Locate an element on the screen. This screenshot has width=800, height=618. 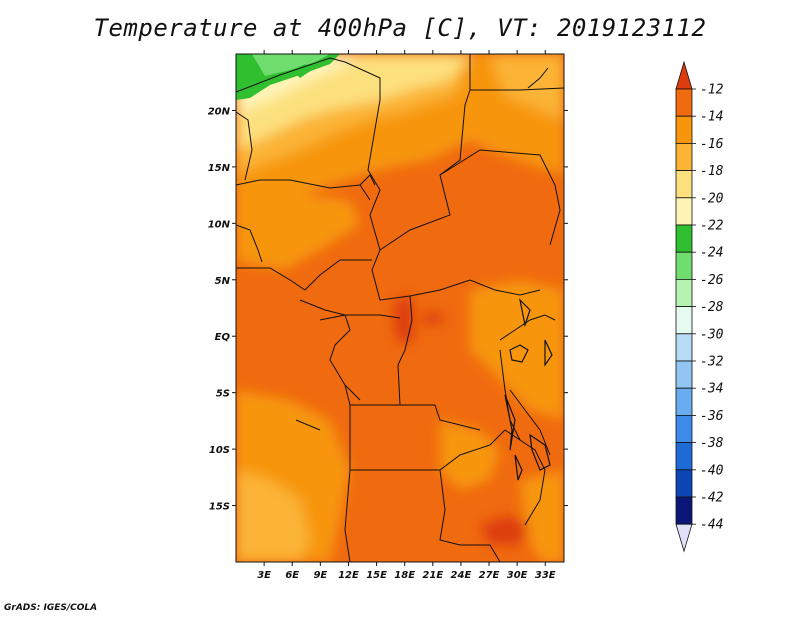
lat-tick-label: 5S is located at coordinates (223, 394).